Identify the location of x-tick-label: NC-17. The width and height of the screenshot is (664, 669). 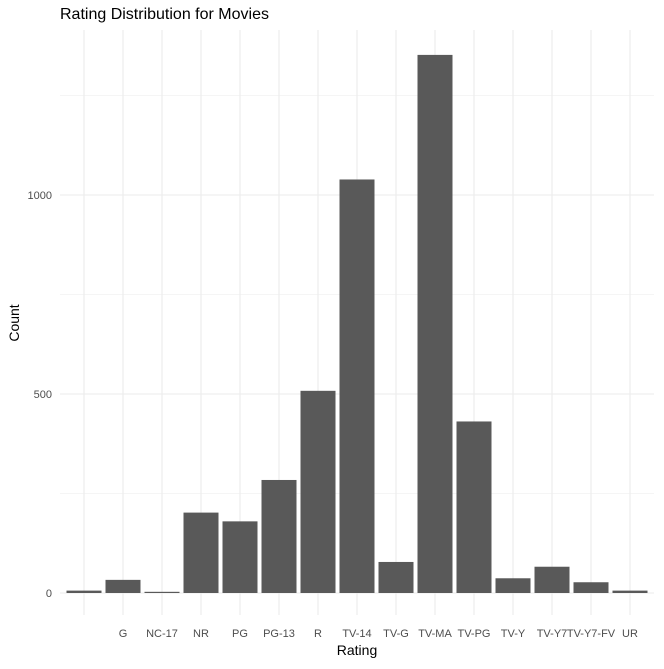
(162, 634).